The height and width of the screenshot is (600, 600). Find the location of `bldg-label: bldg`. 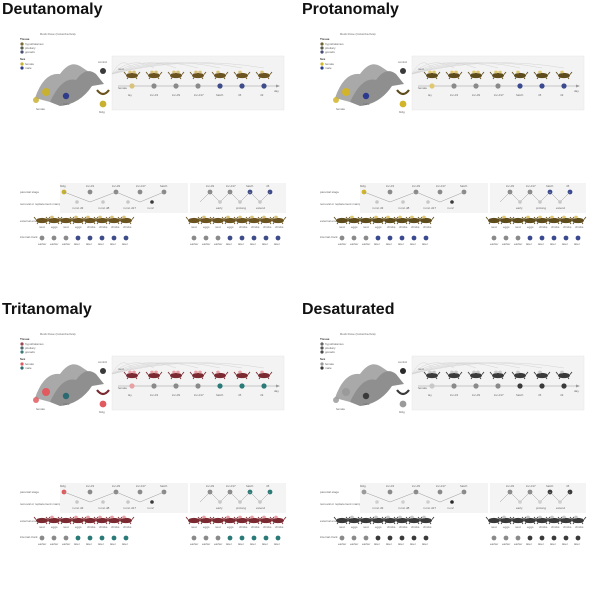

bldg-label: bldg is located at coordinates (102, 112).